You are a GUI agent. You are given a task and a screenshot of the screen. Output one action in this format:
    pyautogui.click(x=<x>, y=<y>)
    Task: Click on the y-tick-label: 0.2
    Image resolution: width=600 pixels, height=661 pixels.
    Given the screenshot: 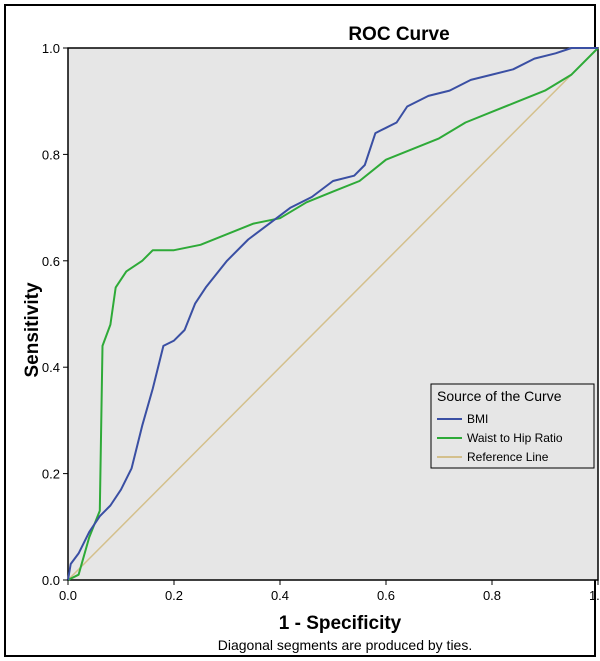 What is the action you would take?
    pyautogui.click(x=51, y=474)
    